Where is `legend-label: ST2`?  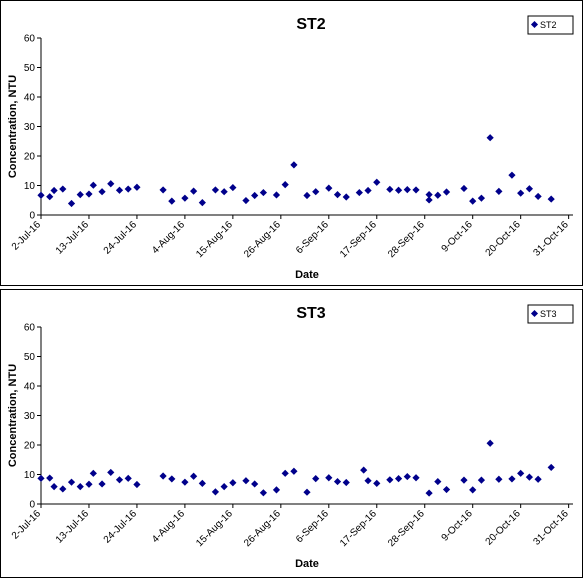 legend-label: ST2 is located at coordinates (548, 25).